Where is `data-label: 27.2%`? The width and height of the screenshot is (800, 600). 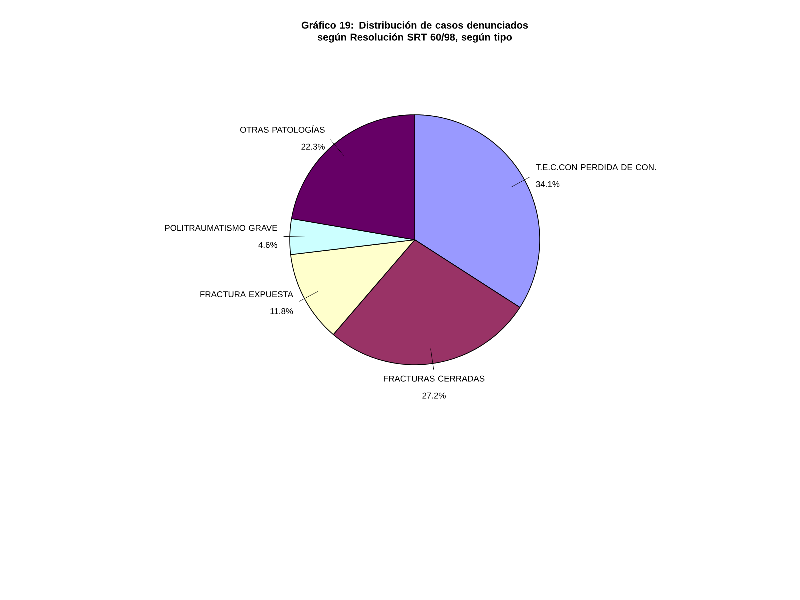
data-label: 27.2% is located at coordinates (434, 395).